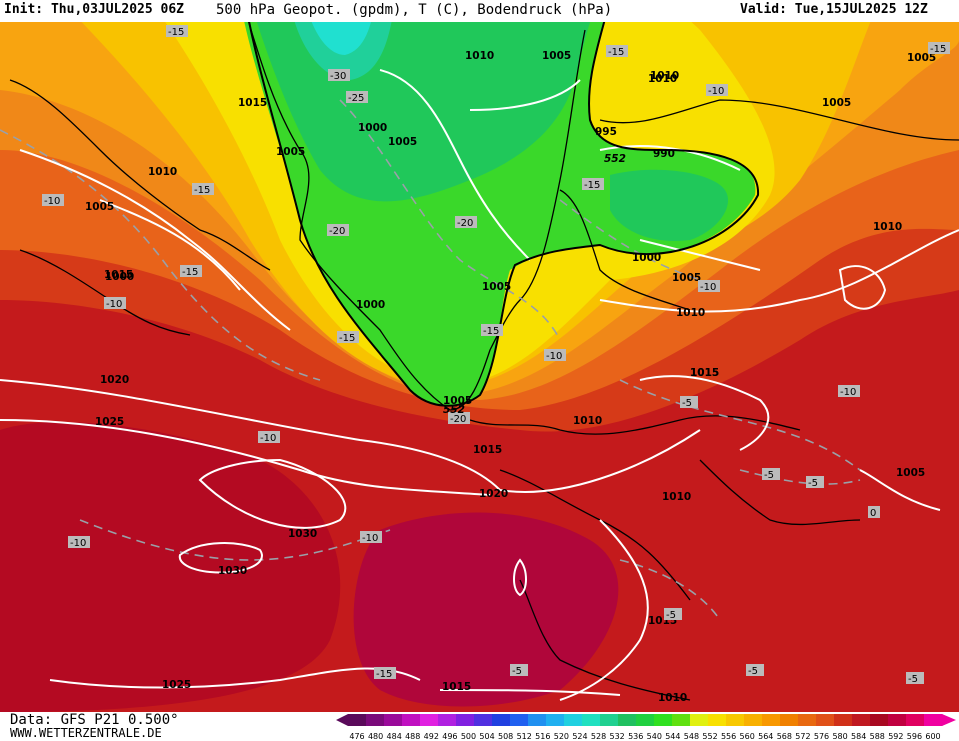 The image size is (959, 741). I want to click on colorbar-tick-label: 576, so click(821, 736).